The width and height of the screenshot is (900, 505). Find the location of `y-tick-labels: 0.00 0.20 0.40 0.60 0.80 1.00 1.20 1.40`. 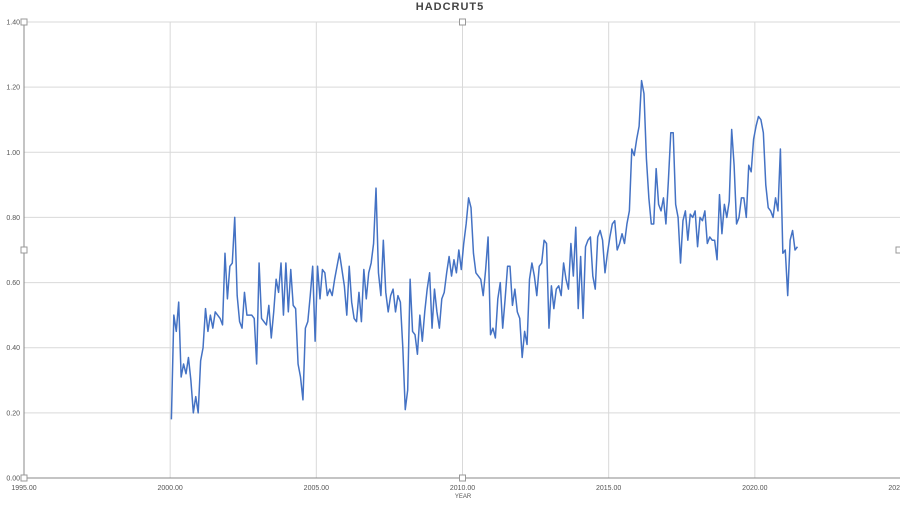

y-tick-labels: 0.00 0.20 0.40 0.60 0.80 1.00 1.20 1.40 is located at coordinates (13, 251).